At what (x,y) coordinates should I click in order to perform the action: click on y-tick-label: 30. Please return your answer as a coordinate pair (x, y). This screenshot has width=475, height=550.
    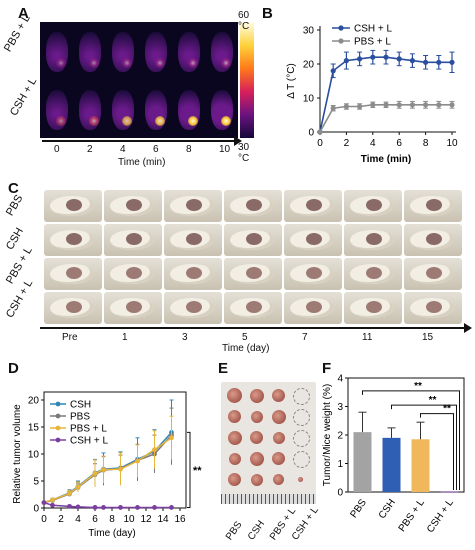
    Looking at the image, I should click on (309, 31).